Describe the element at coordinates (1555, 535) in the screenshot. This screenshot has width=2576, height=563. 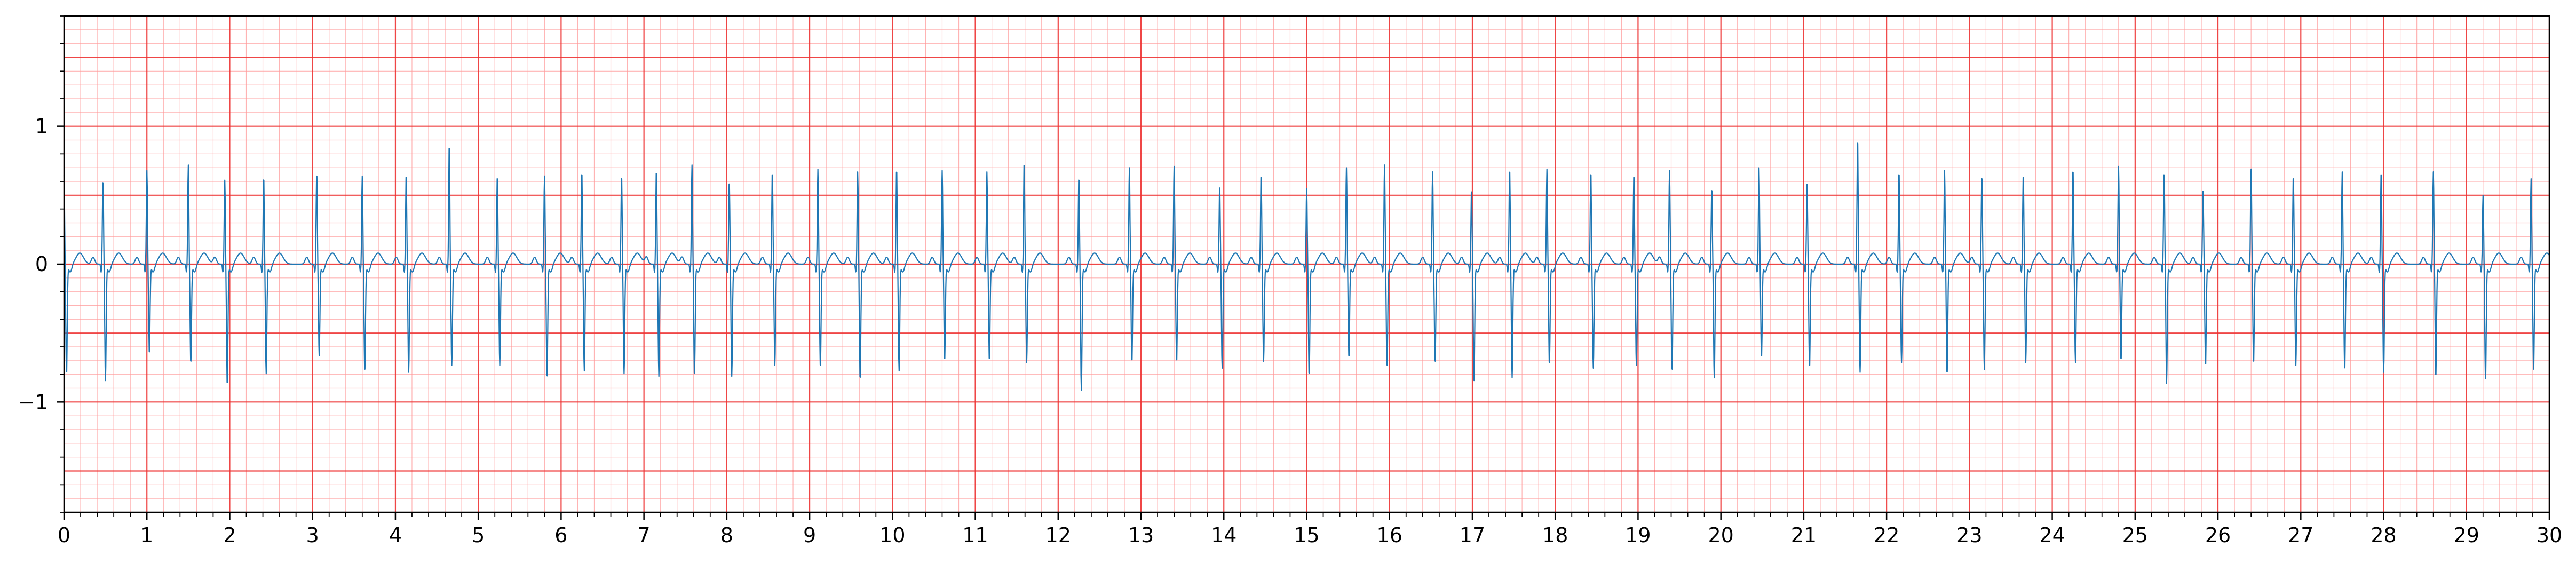
I see `x-tick-label: 18` at that location.